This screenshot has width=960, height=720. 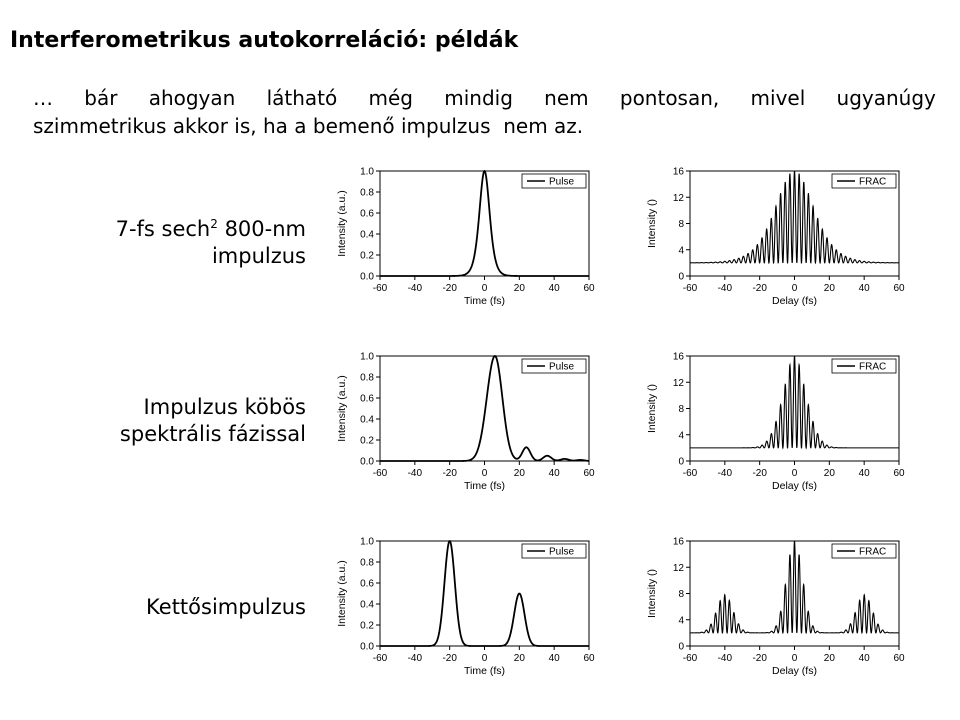 What do you see at coordinates (192, 98) in the screenshot?
I see `word: ahogyan` at bounding box center [192, 98].